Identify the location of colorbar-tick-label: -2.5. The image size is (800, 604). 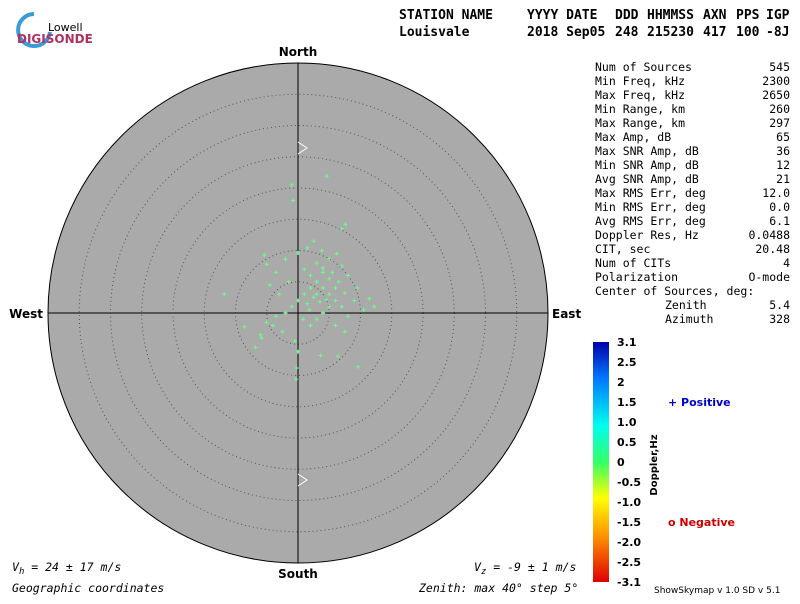
(629, 562).